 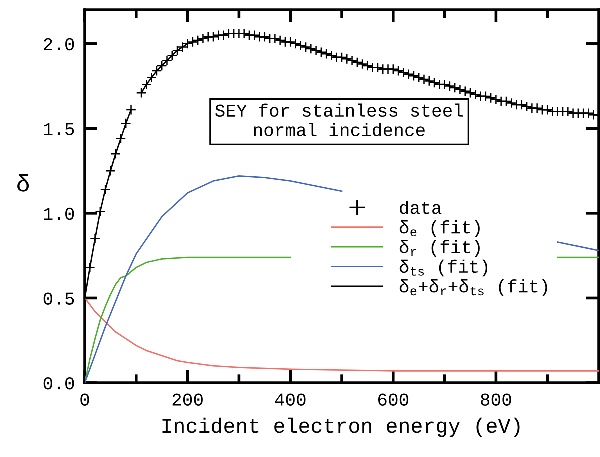 I want to click on text: δ$_{ts}$ (fit), so click(x=444, y=268).